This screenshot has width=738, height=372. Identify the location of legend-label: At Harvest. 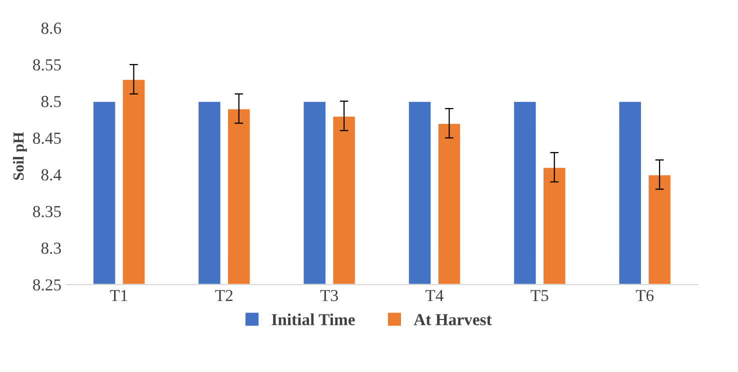
(453, 320).